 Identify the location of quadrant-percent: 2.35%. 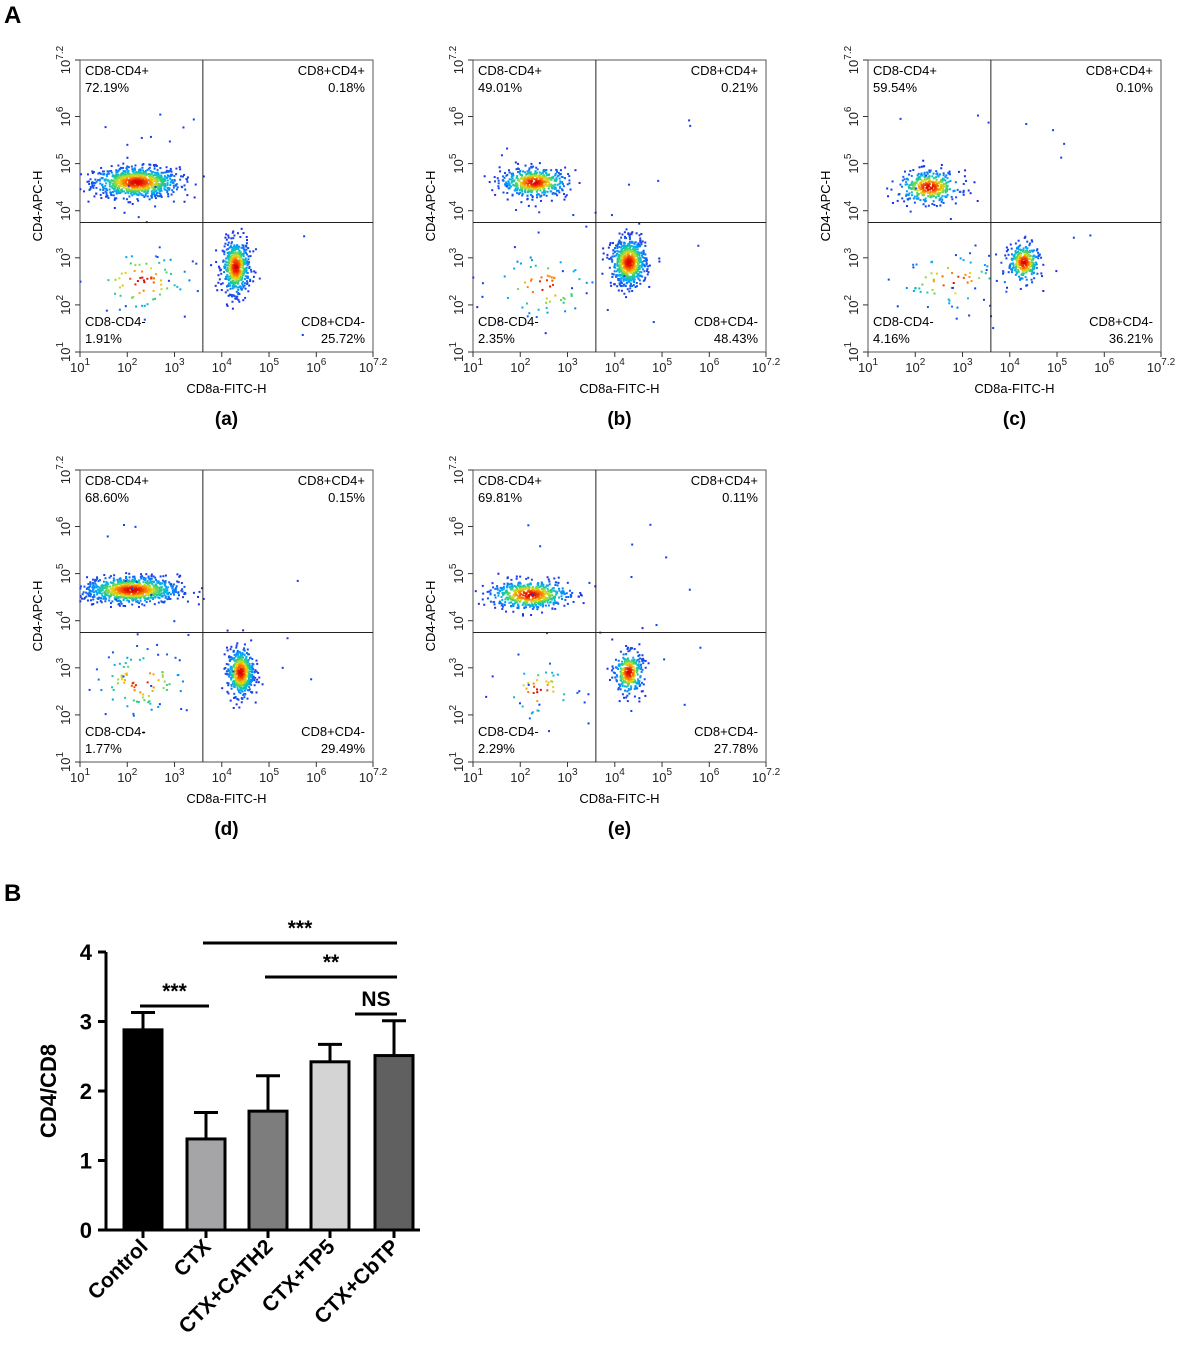
(496, 338).